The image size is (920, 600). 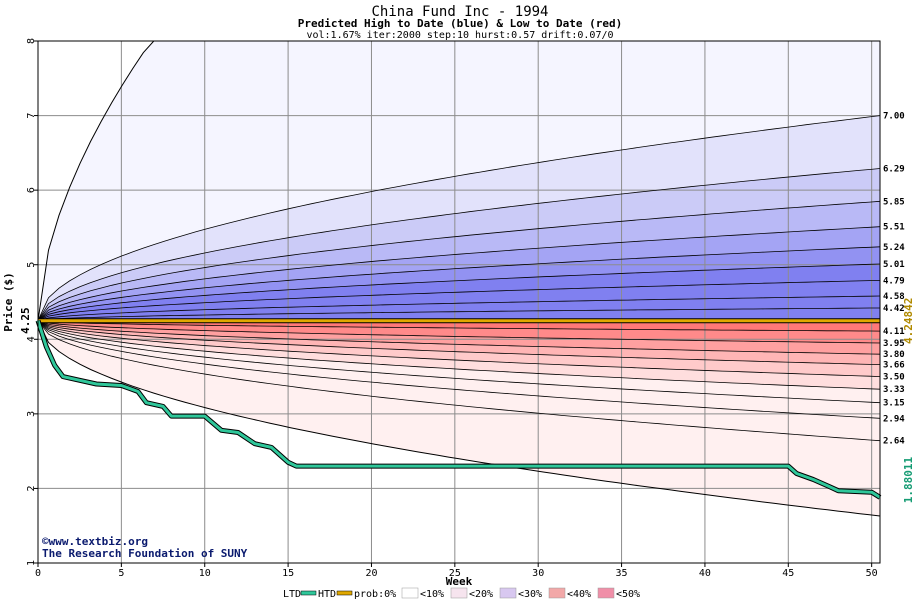 What do you see at coordinates (628, 594) in the screenshot?
I see `legend-bin-label: <50%` at bounding box center [628, 594].